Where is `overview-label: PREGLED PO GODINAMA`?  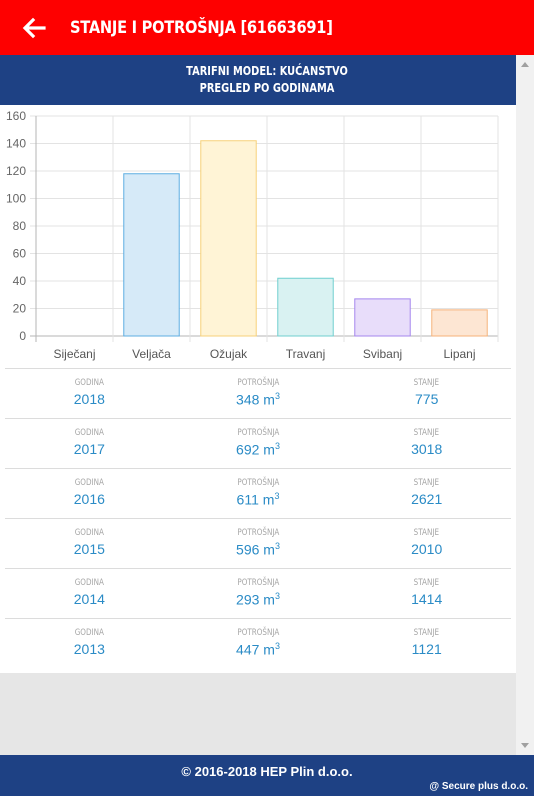 overview-label: PREGLED PO GODINAMA is located at coordinates (267, 88).